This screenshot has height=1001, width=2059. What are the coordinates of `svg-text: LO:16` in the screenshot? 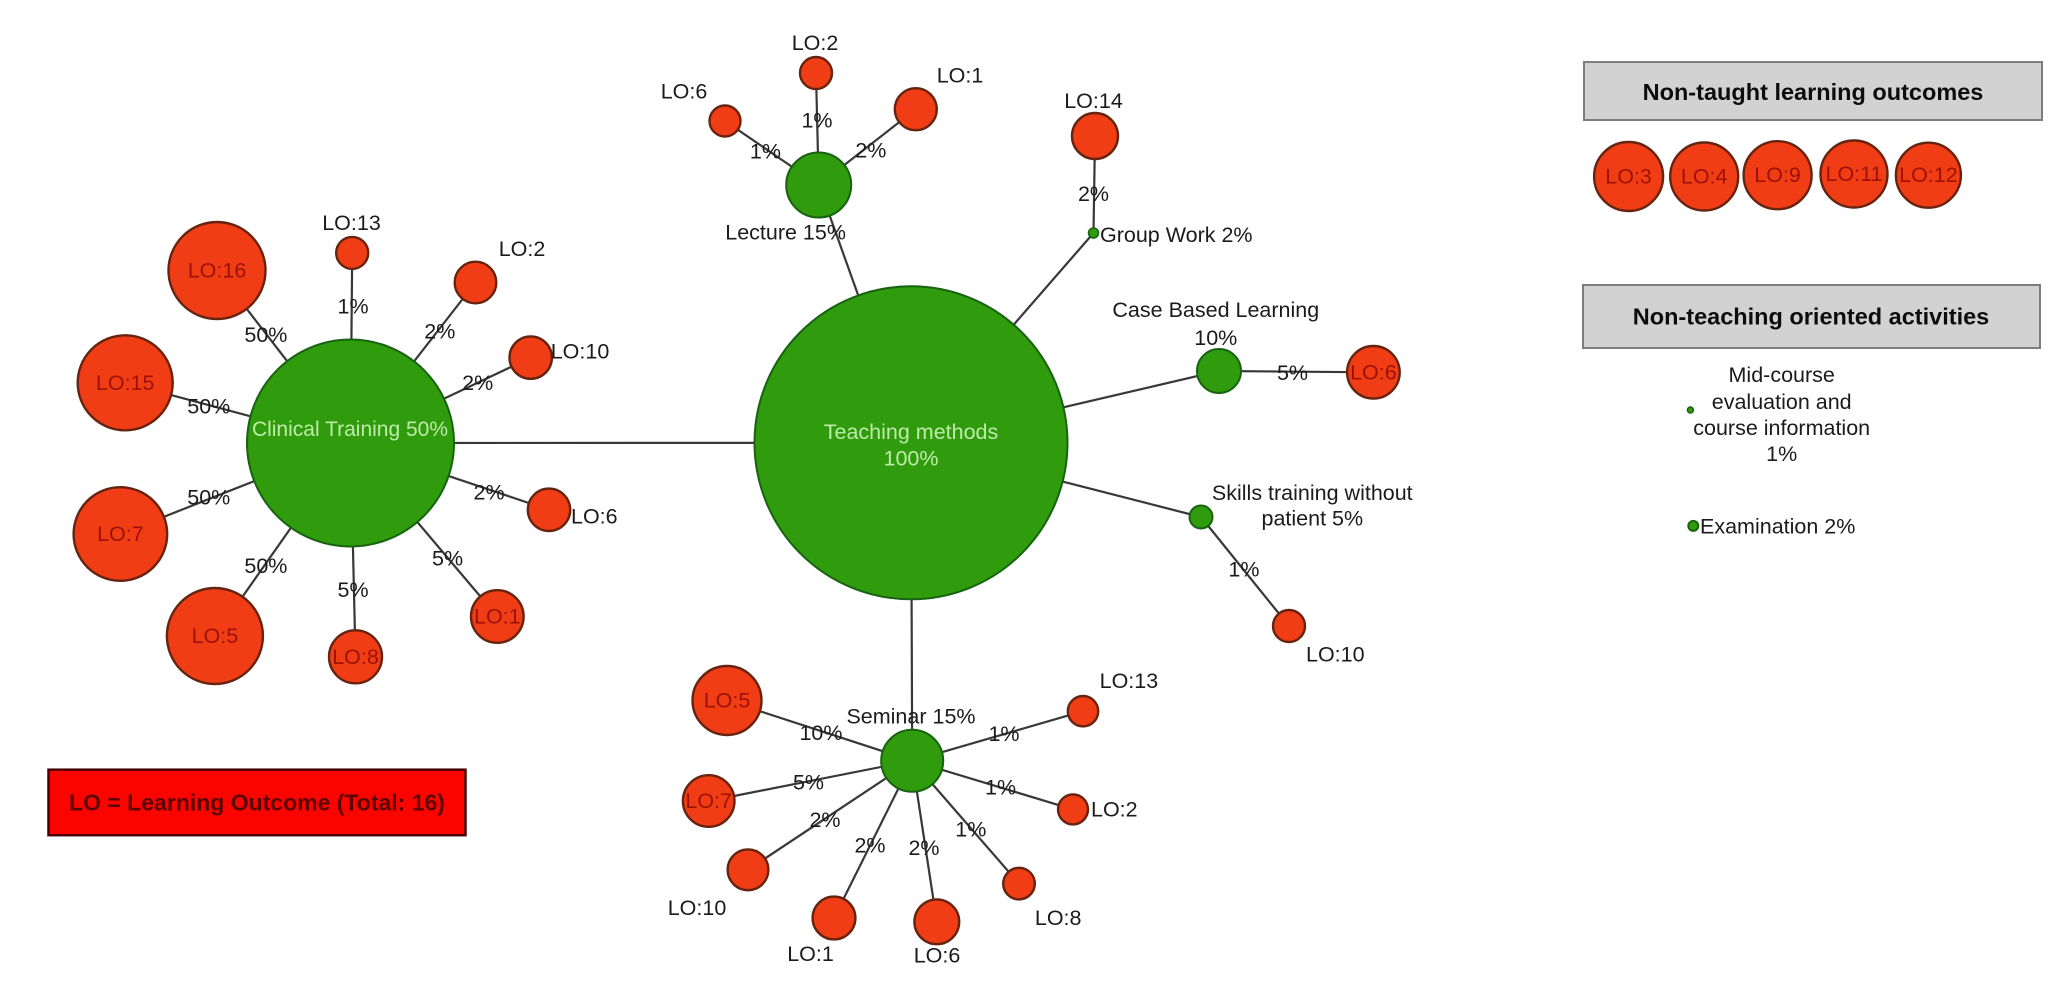 It's located at (217, 271).